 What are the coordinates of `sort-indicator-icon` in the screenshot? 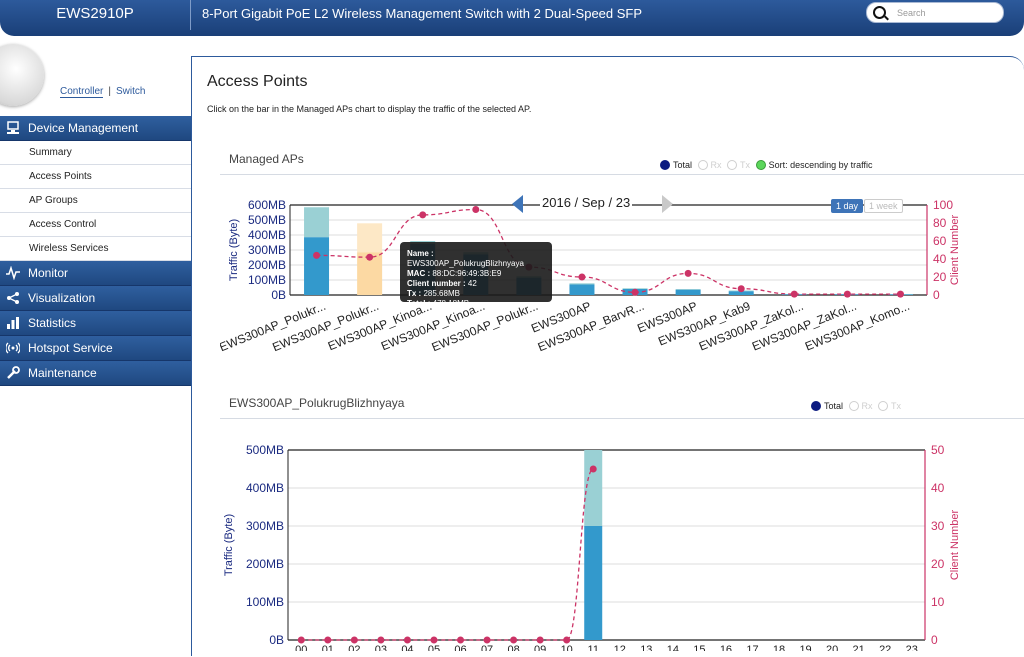 It's located at (761, 165).